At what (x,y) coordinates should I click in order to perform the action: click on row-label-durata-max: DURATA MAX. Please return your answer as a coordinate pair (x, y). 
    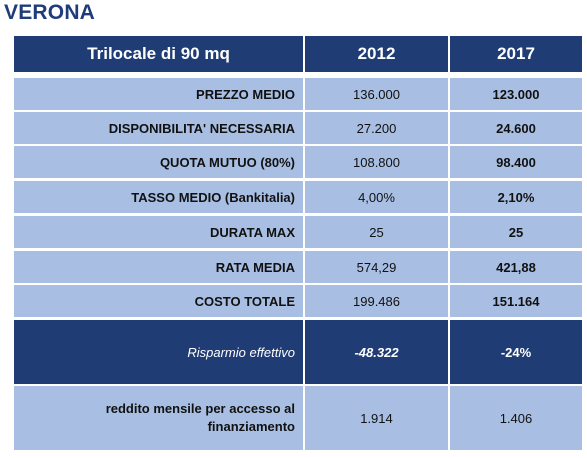
    Looking at the image, I should click on (158, 232).